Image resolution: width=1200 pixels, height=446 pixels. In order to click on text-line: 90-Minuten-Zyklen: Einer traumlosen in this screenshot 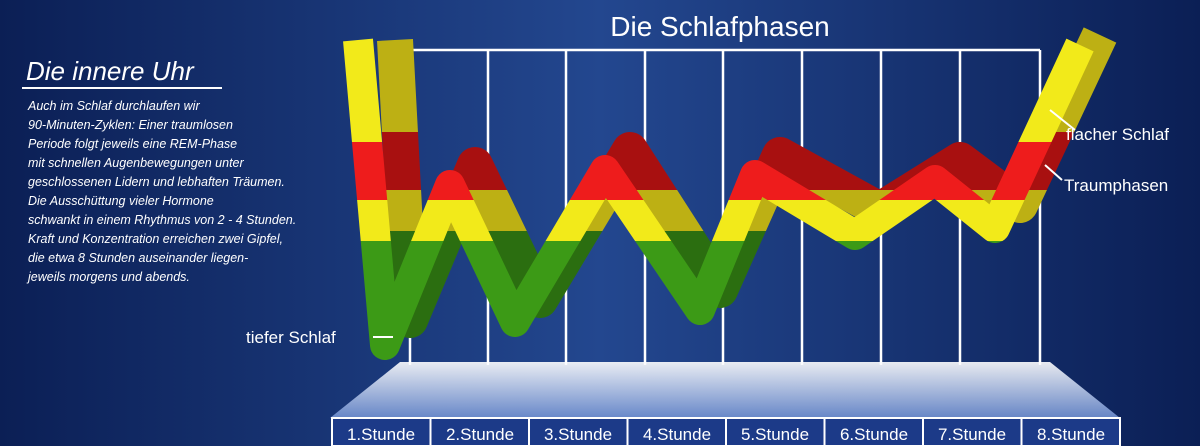, I will do `click(130, 125)`.